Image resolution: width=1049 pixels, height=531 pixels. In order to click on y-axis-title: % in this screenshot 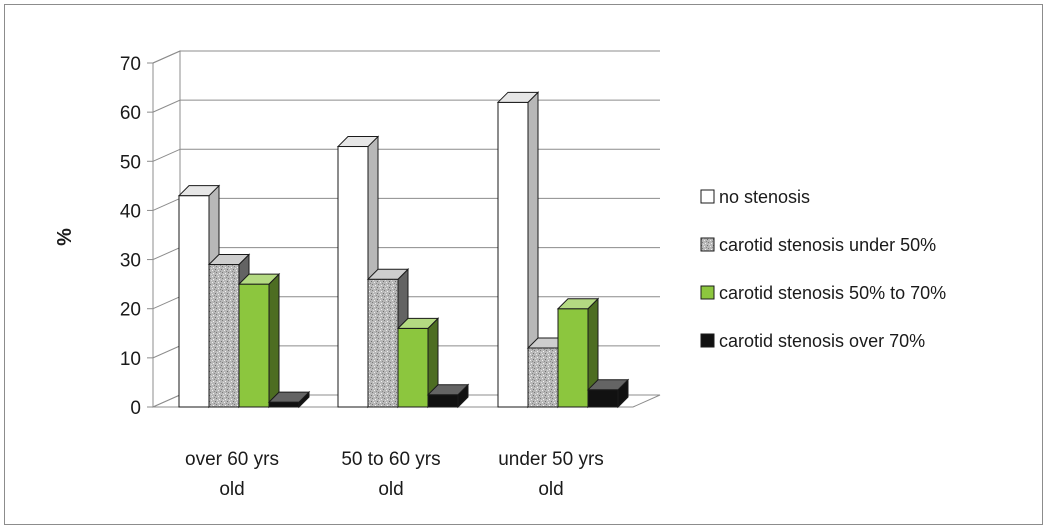, I will do `click(65, 237)`.